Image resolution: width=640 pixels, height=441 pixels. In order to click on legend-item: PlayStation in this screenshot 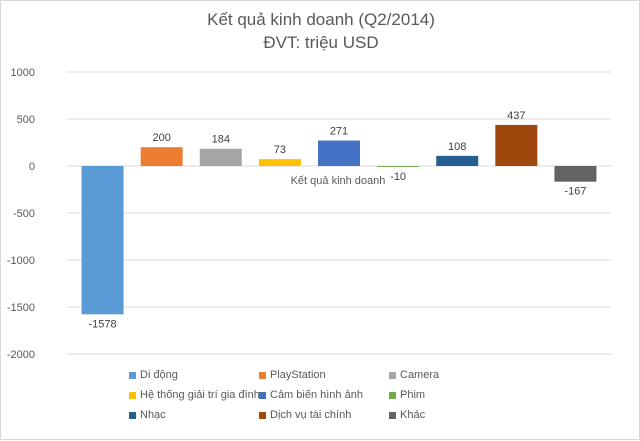, I will do `click(323, 375)`.